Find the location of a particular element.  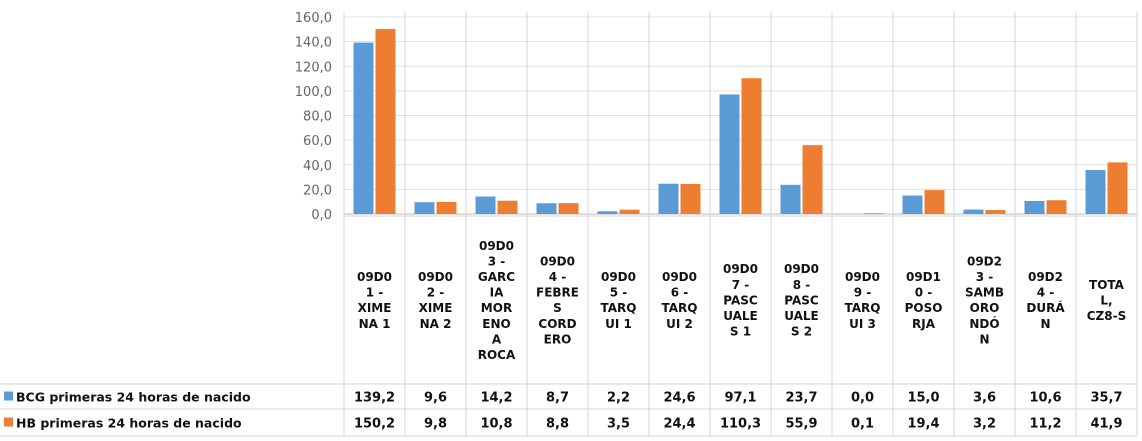

y-tick-label: 0,0 is located at coordinates (321, 215).